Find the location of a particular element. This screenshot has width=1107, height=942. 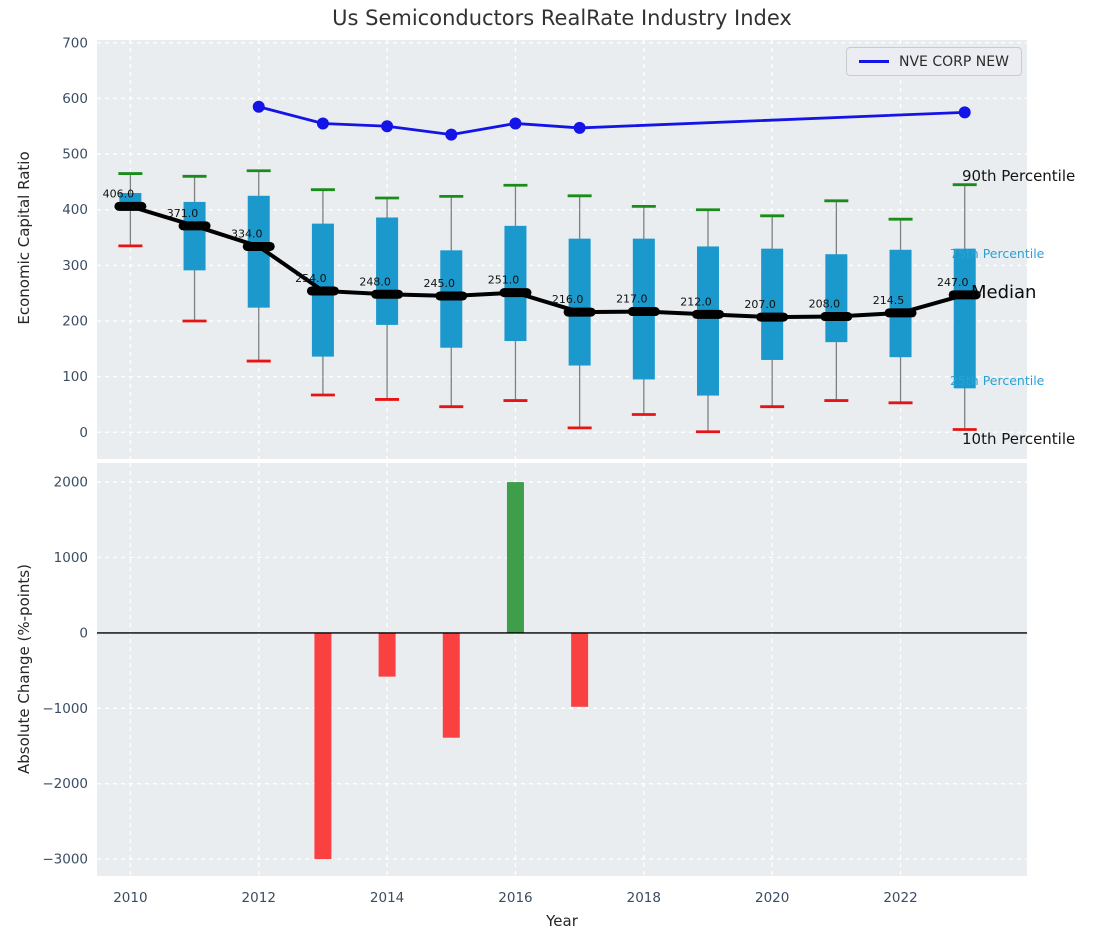

median-value-label: 214.5 is located at coordinates (889, 300).